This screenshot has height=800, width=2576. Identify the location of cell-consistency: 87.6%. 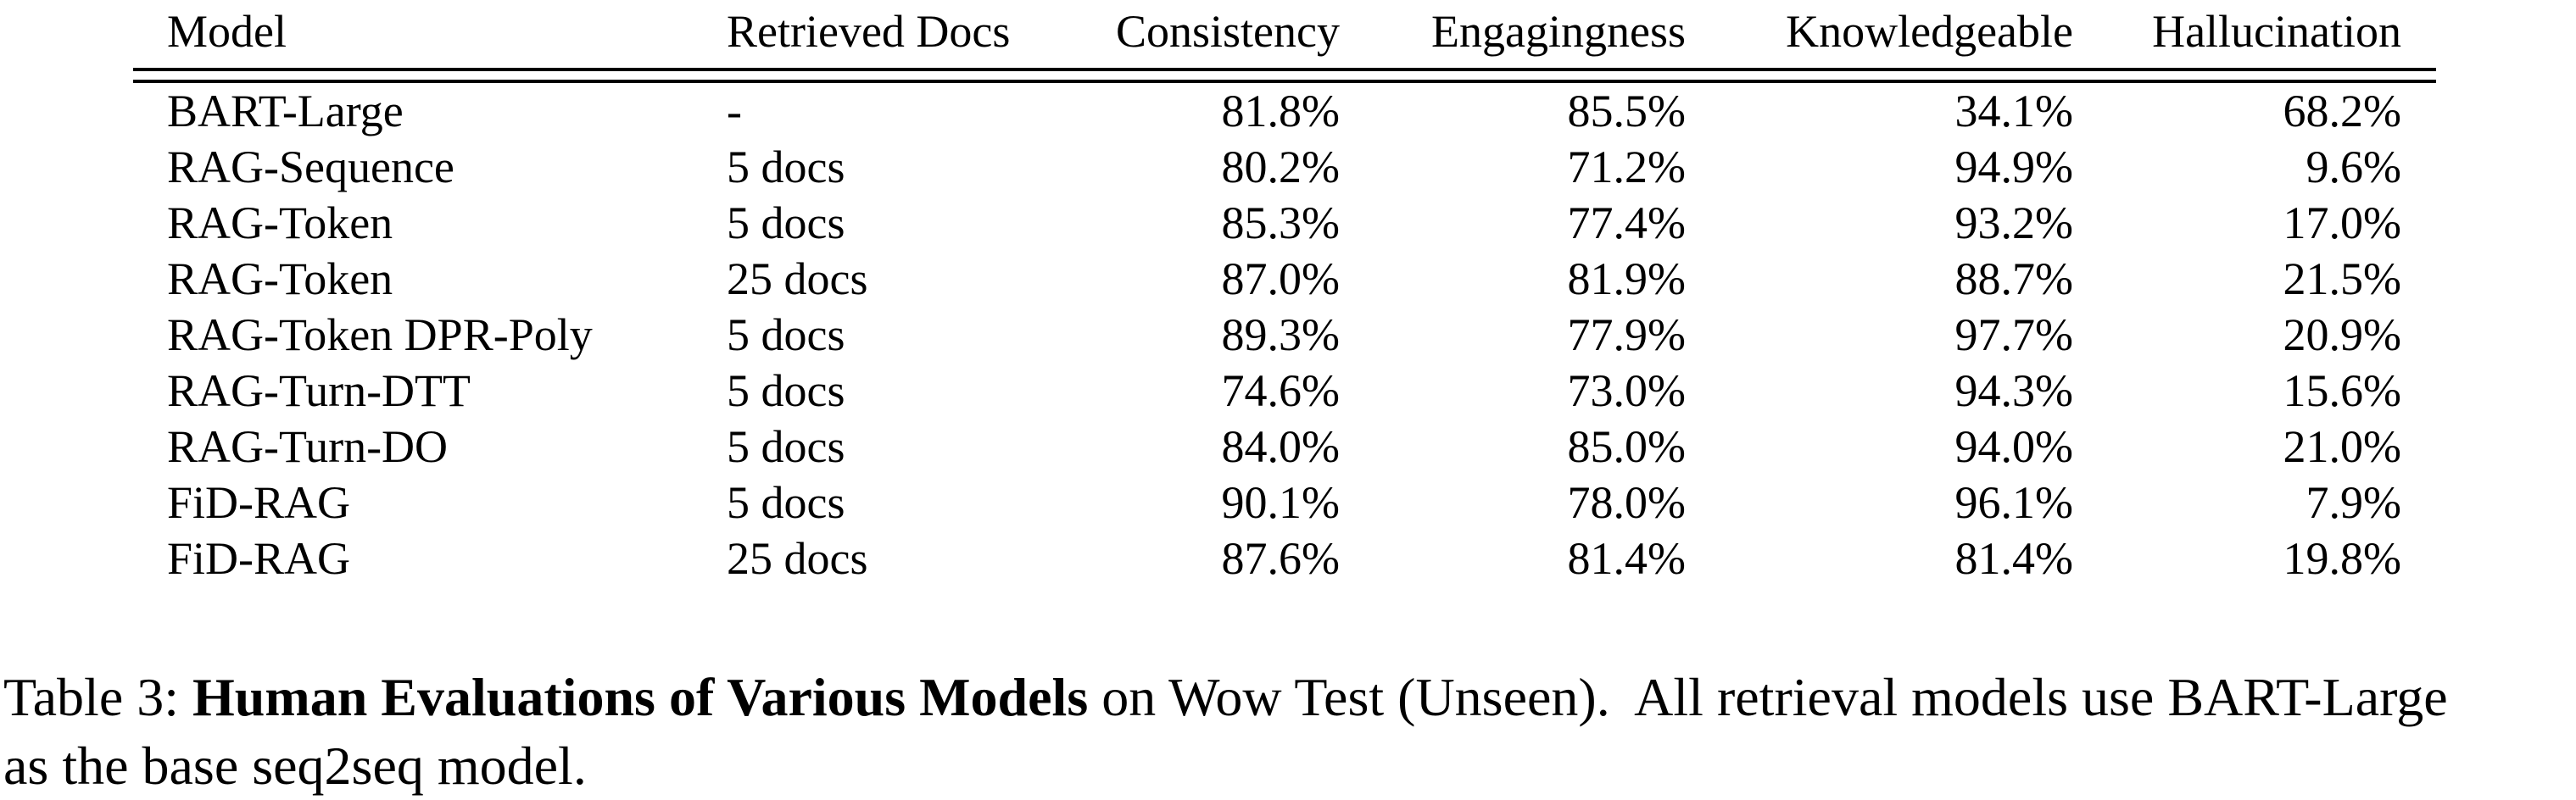
(1280, 558).